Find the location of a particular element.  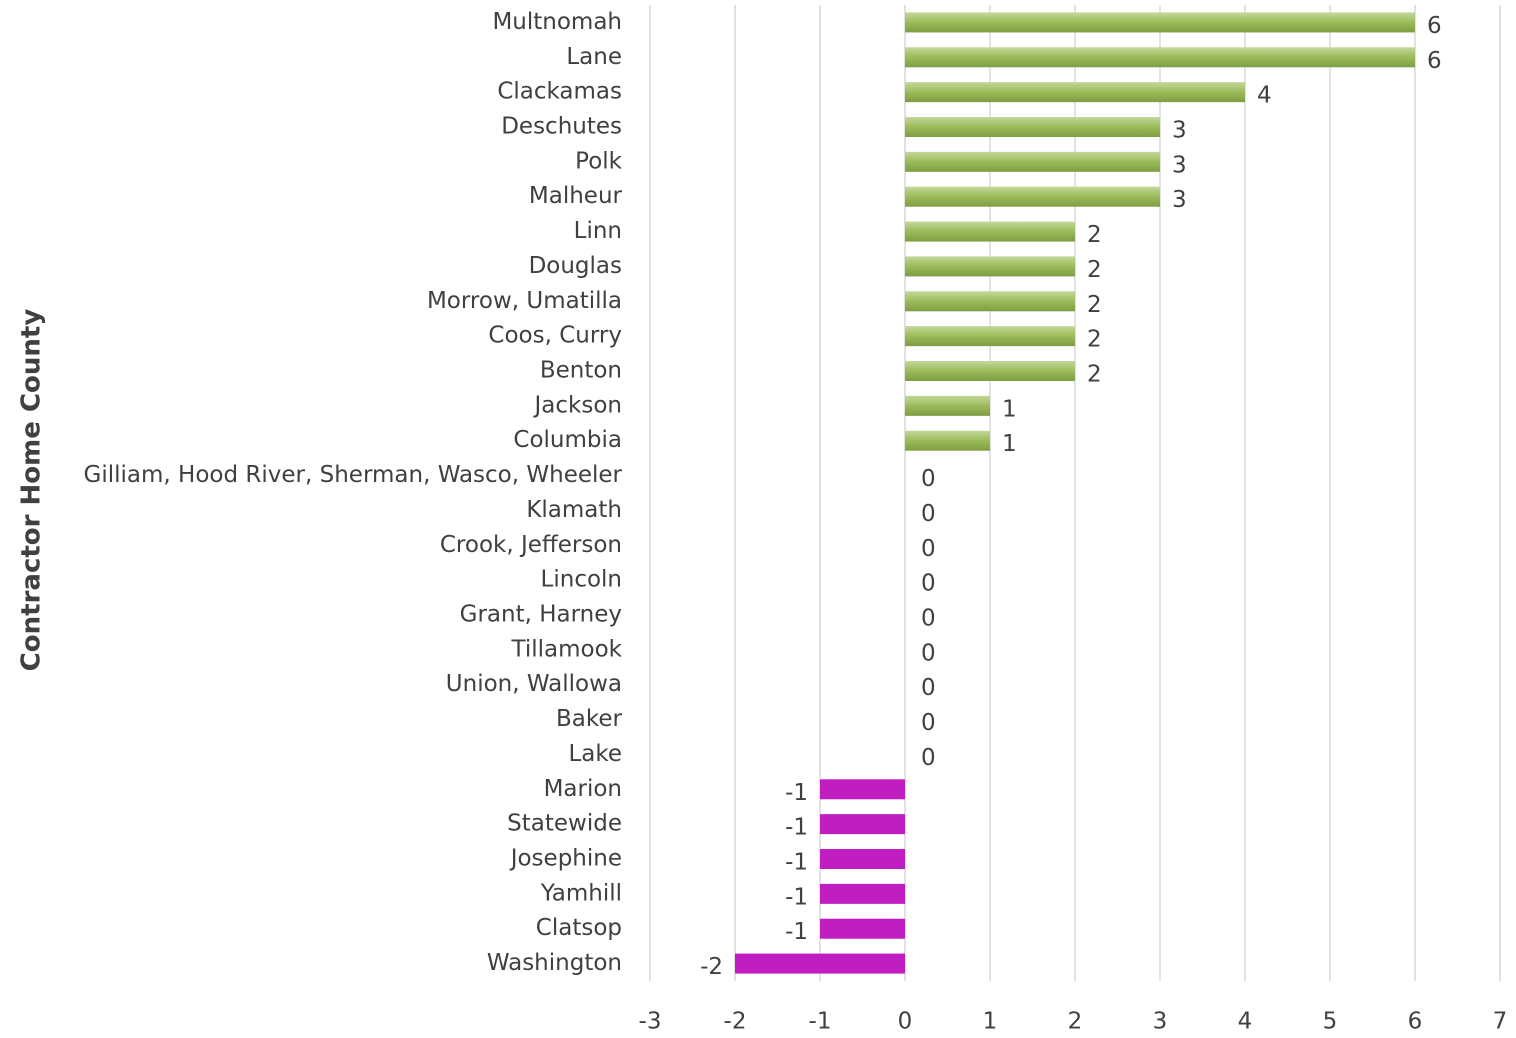

y-tick-label: Crook, Jefferson is located at coordinates (531, 545).